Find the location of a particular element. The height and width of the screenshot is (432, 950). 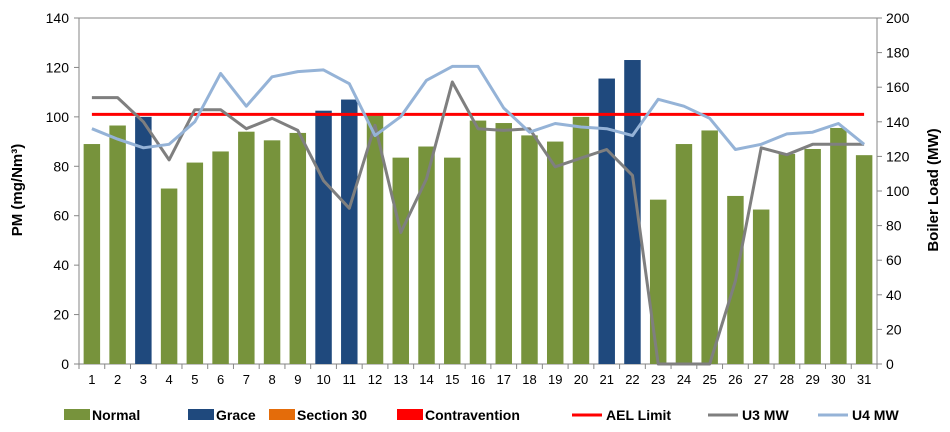

x-tick-label: 11 is located at coordinates (350, 379).